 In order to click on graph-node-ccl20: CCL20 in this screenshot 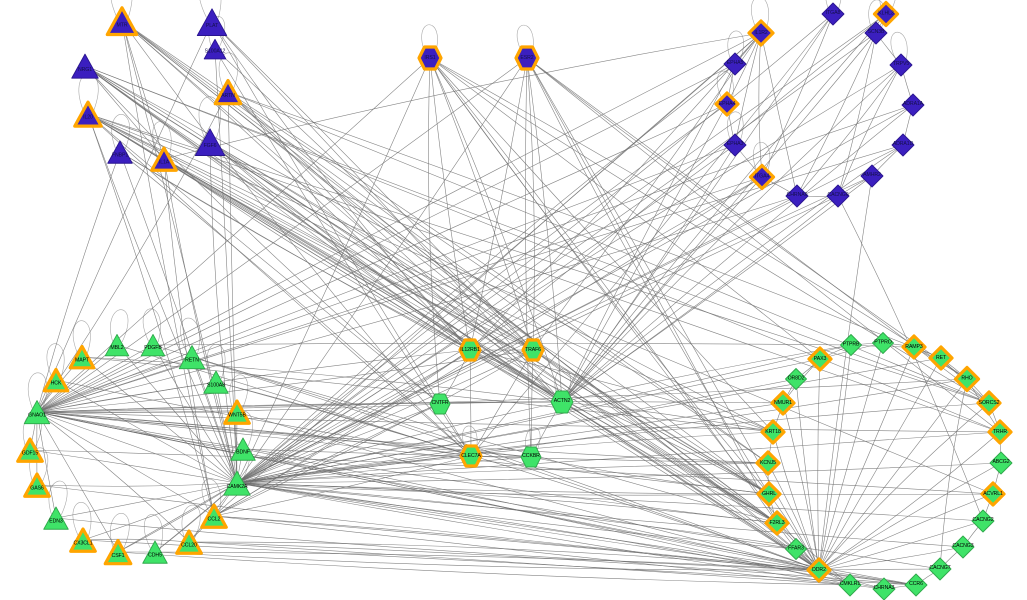, I will do `click(188, 541)`.